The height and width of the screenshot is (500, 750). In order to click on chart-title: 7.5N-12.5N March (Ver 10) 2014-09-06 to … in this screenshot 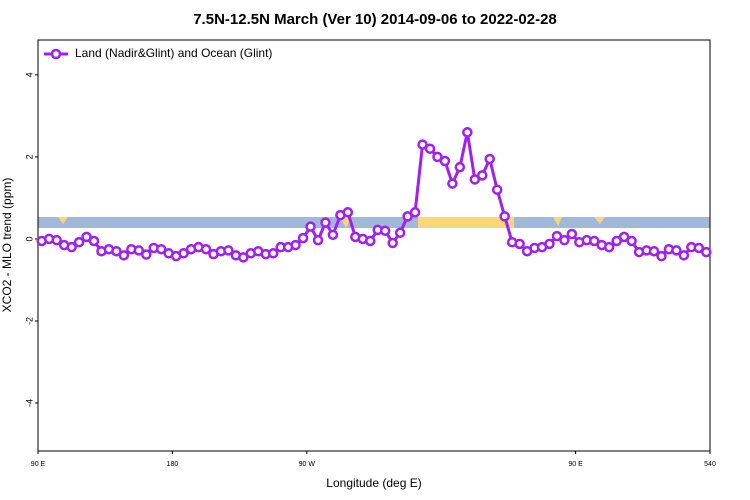, I will do `click(375, 19)`.